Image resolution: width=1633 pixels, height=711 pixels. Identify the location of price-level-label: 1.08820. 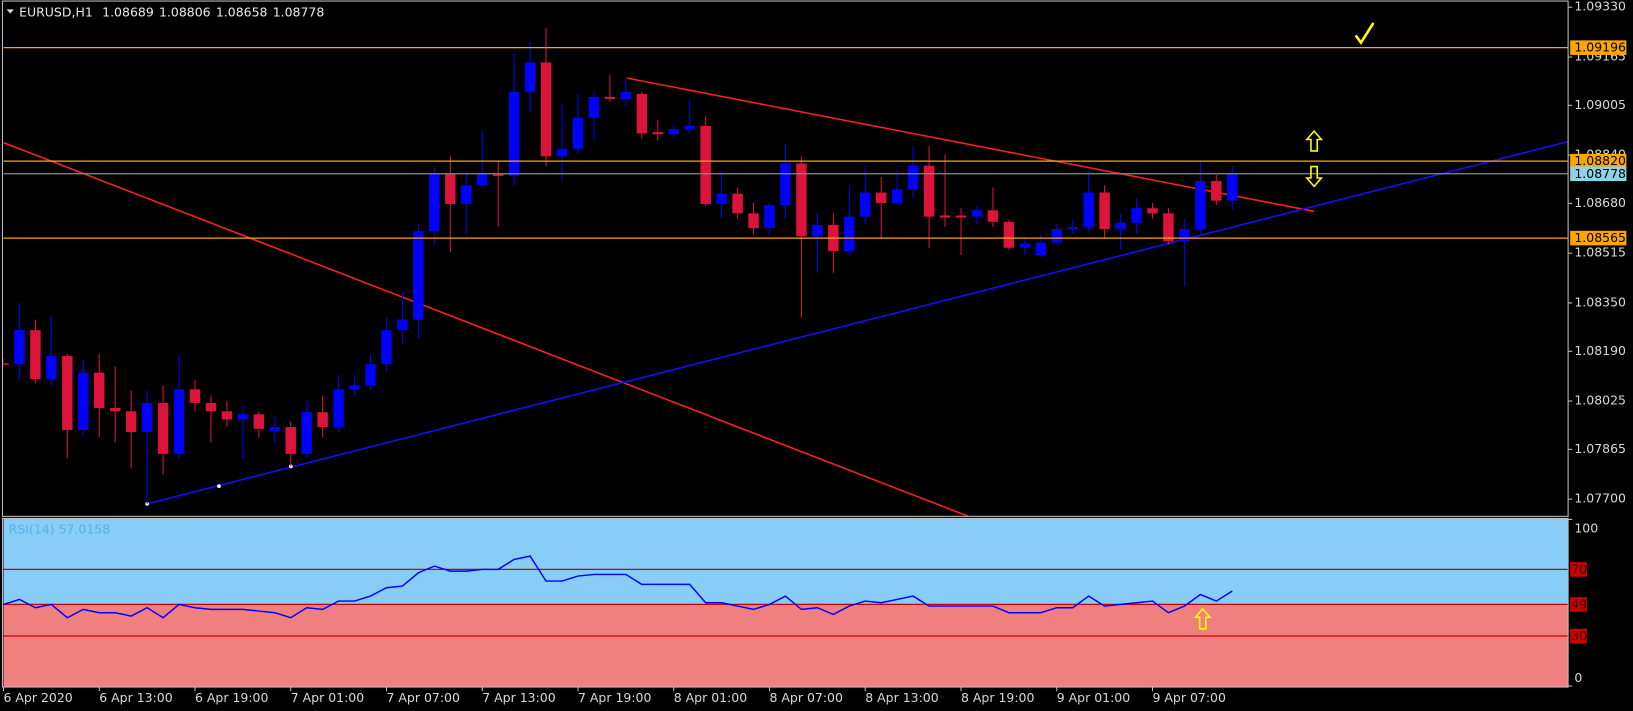
(1600, 160).